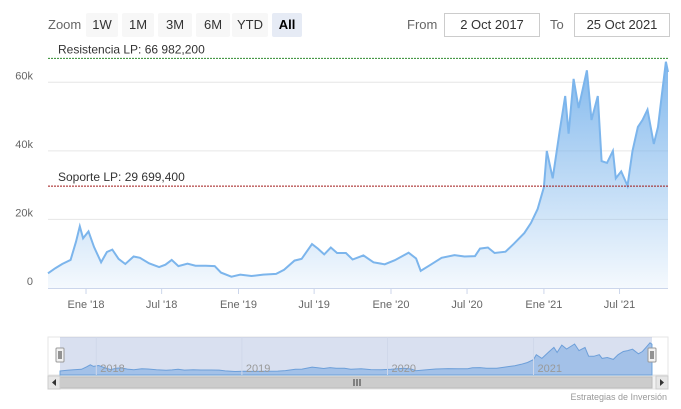  I want to click on x-tick-label: Jul '19, so click(313, 305).